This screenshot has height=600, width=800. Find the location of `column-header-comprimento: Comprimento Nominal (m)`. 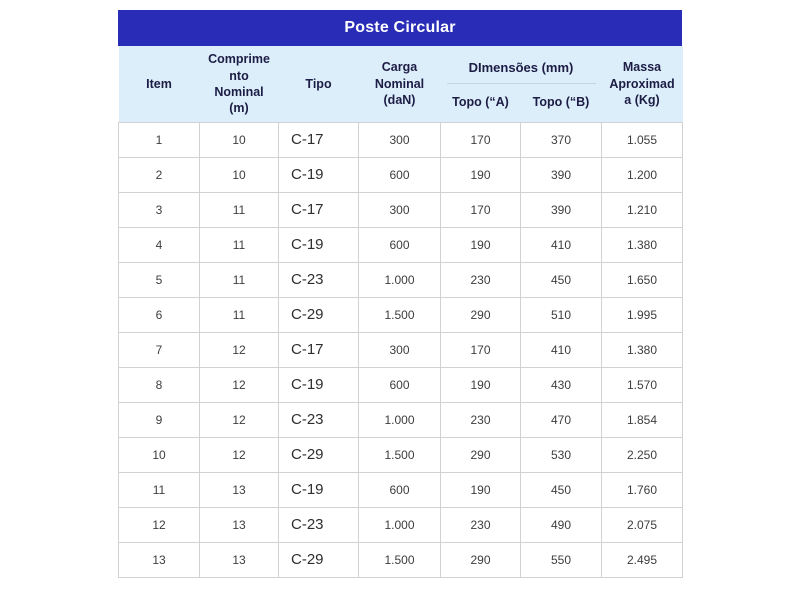

column-header-comprimento: Comprimento Nominal (m) is located at coordinates (239, 84).